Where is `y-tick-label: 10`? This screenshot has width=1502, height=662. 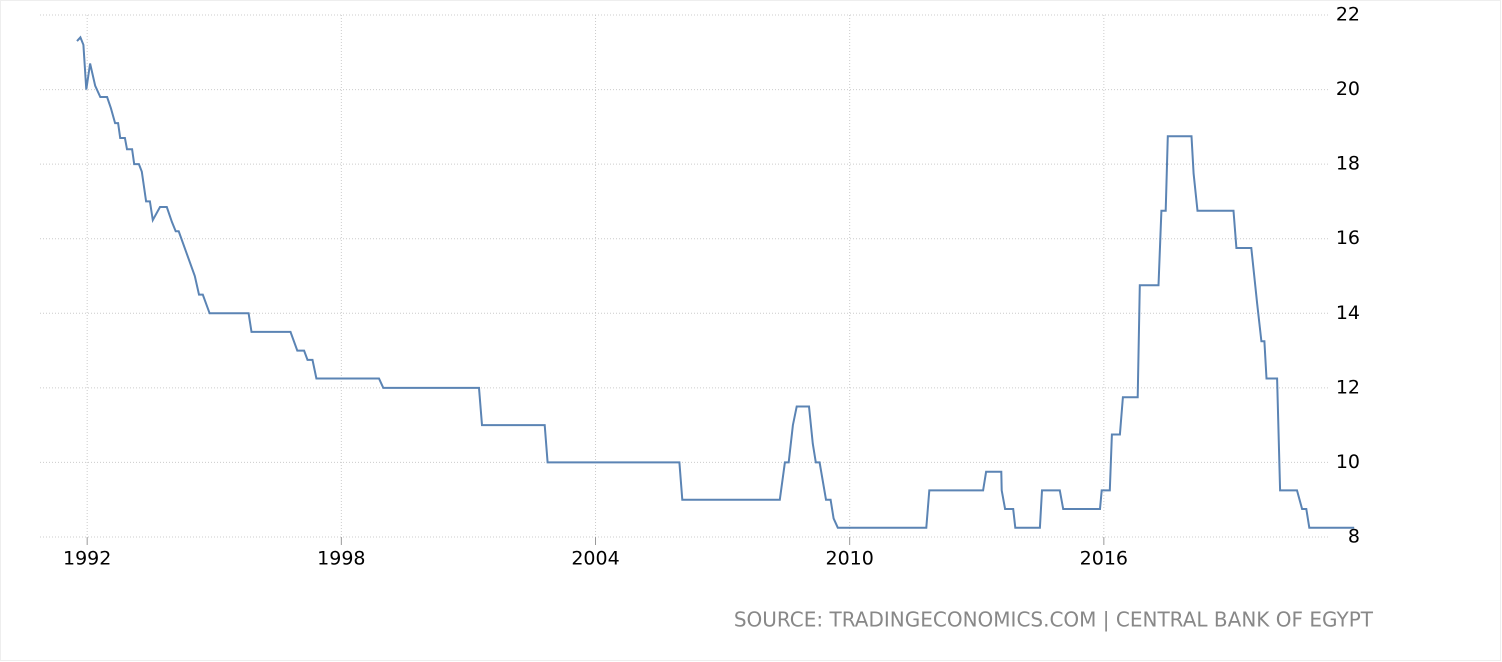
y-tick-label: 10 is located at coordinates (1348, 462).